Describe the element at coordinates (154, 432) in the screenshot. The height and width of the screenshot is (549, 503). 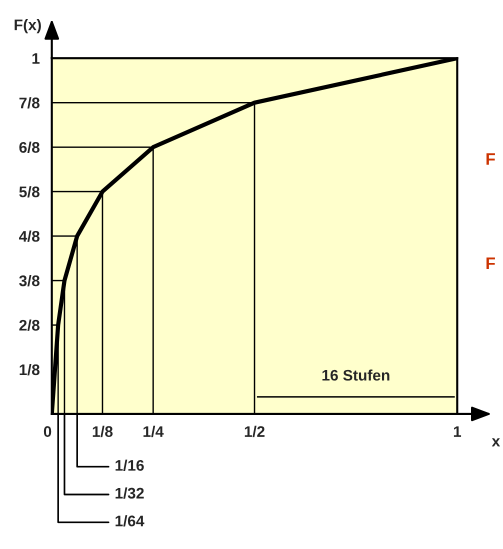
I see `x-tick-label: 1/4` at that location.